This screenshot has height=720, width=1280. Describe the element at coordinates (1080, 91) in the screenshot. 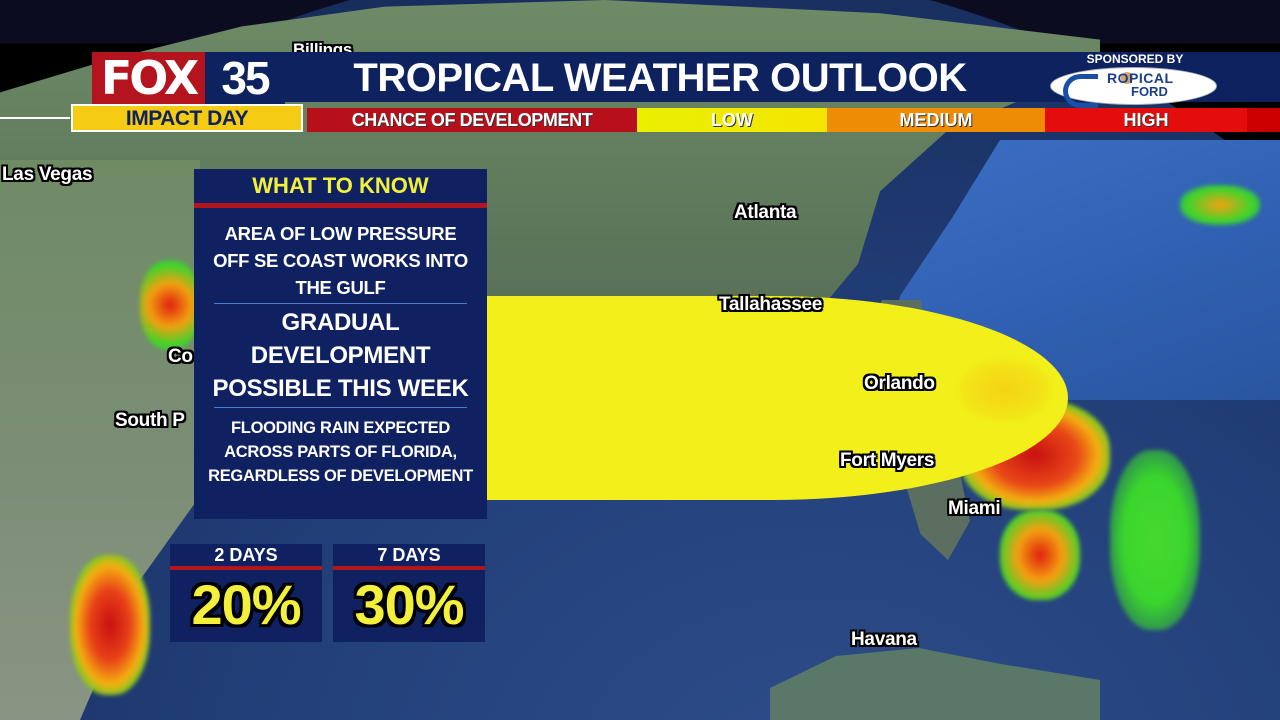

I see `sponsor-logo-wave-icon` at that location.